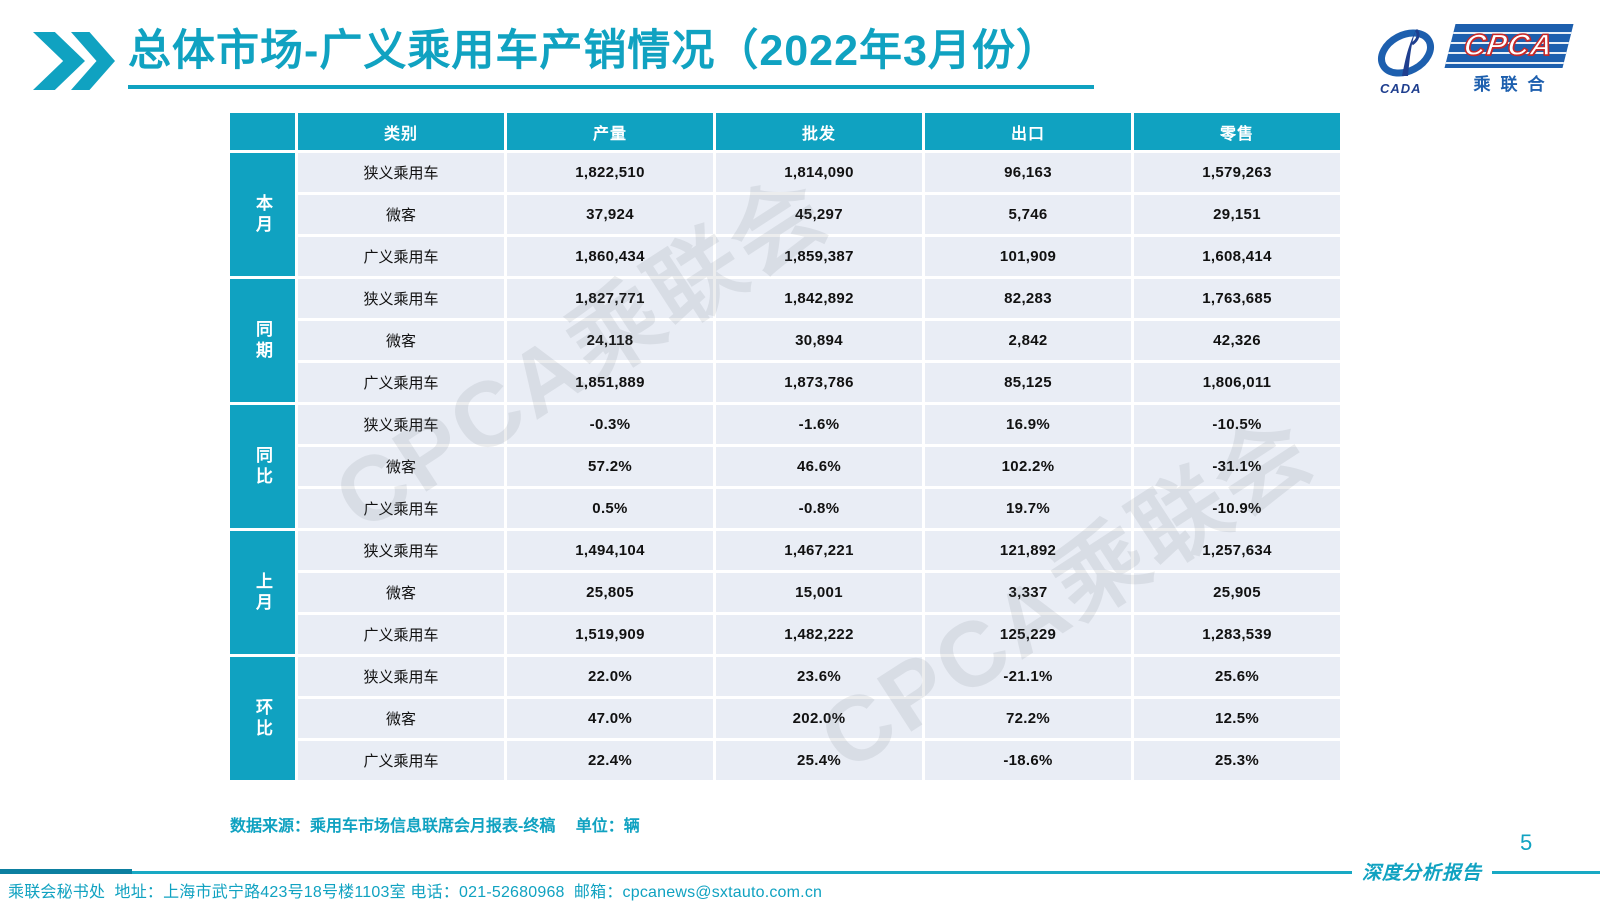  I want to click on value-cell: 25.3%, so click(1237, 760).